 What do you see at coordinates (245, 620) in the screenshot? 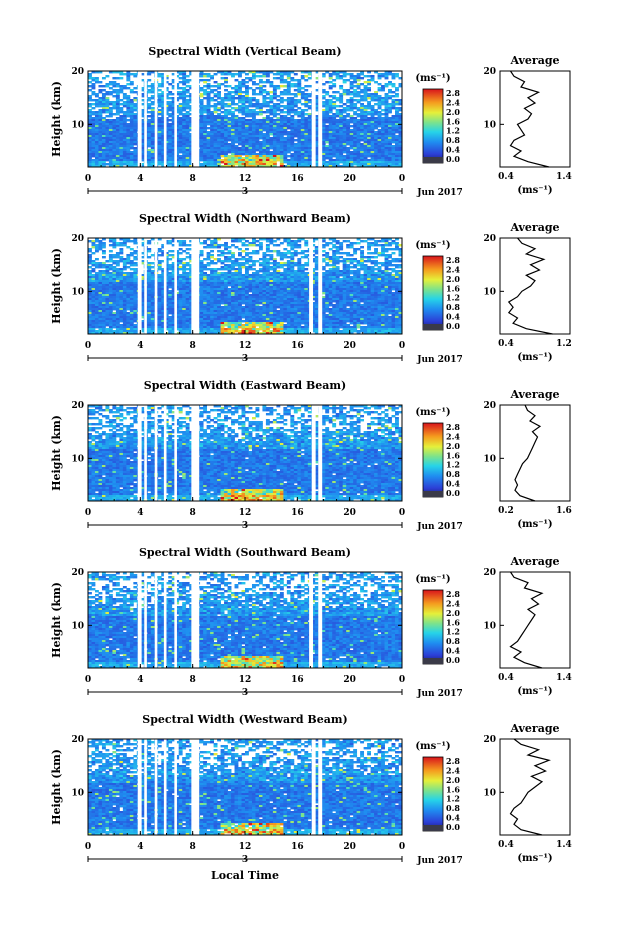
I see `heatmap-cells` at bounding box center [245, 620].